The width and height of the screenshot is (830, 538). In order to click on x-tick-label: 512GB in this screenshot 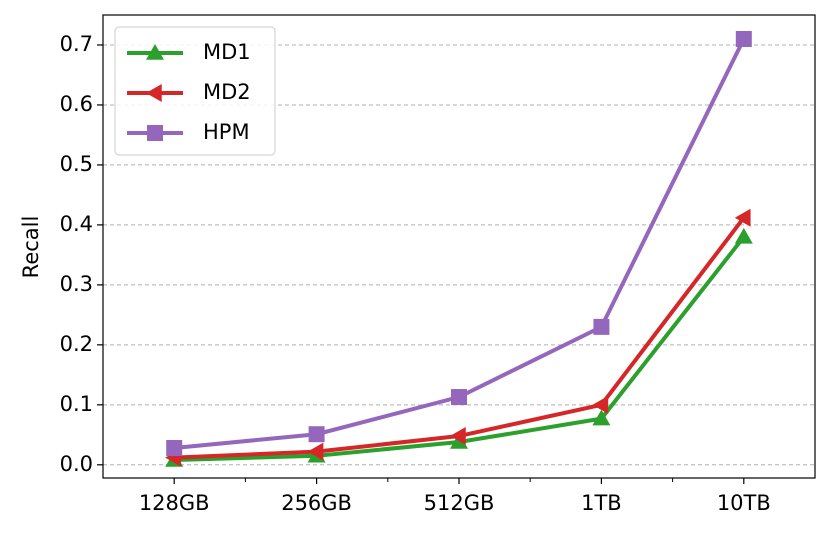, I will do `click(459, 503)`.